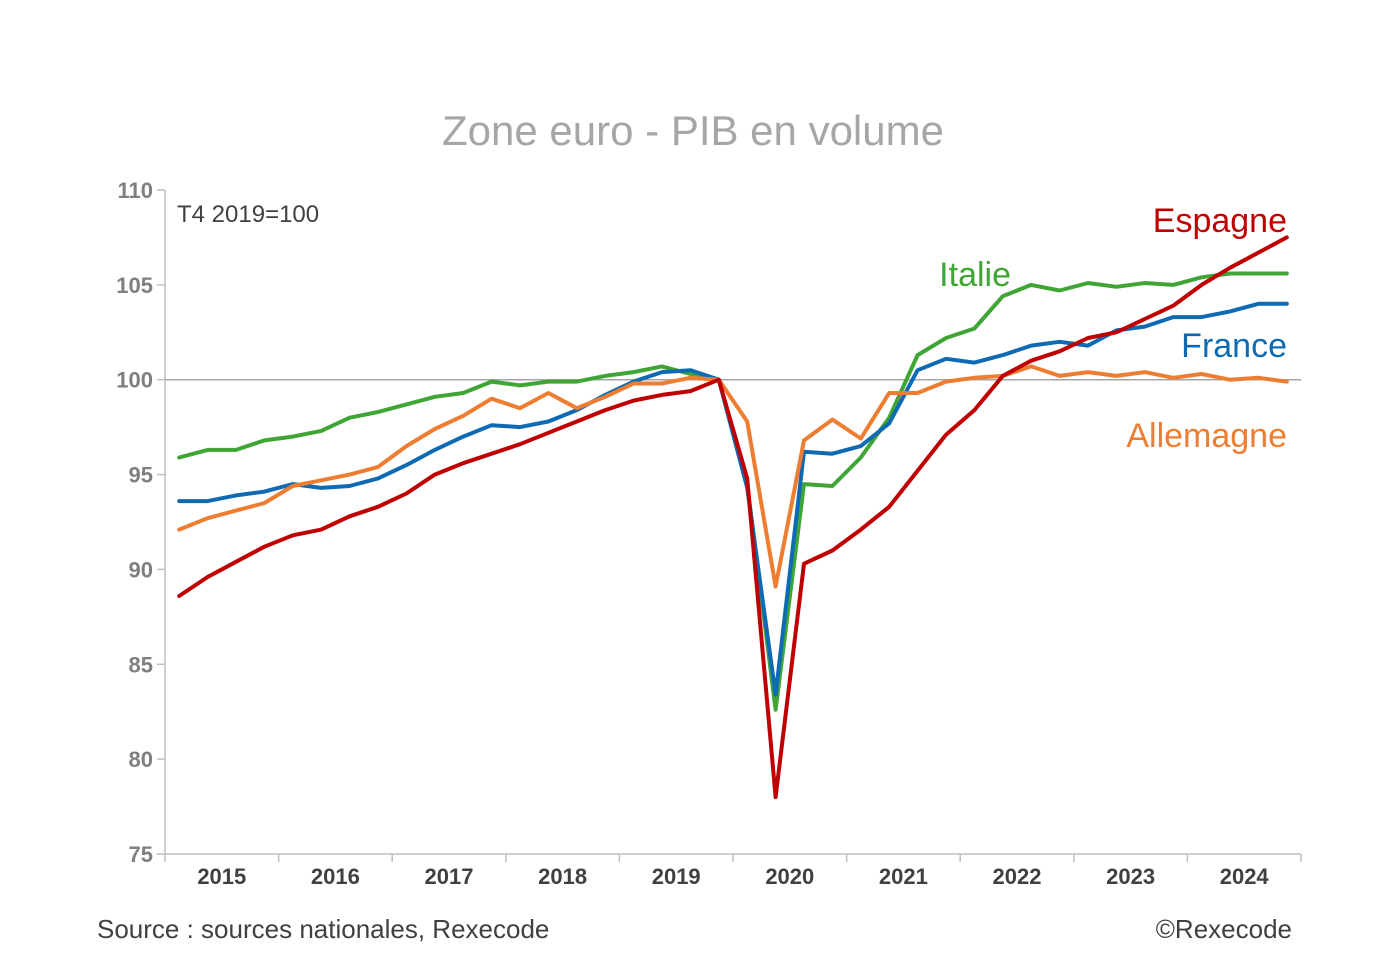 This screenshot has width=1390, height=966. Describe the element at coordinates (1206, 436) in the screenshot. I see `series-label-allemagne: Allemagne` at that location.